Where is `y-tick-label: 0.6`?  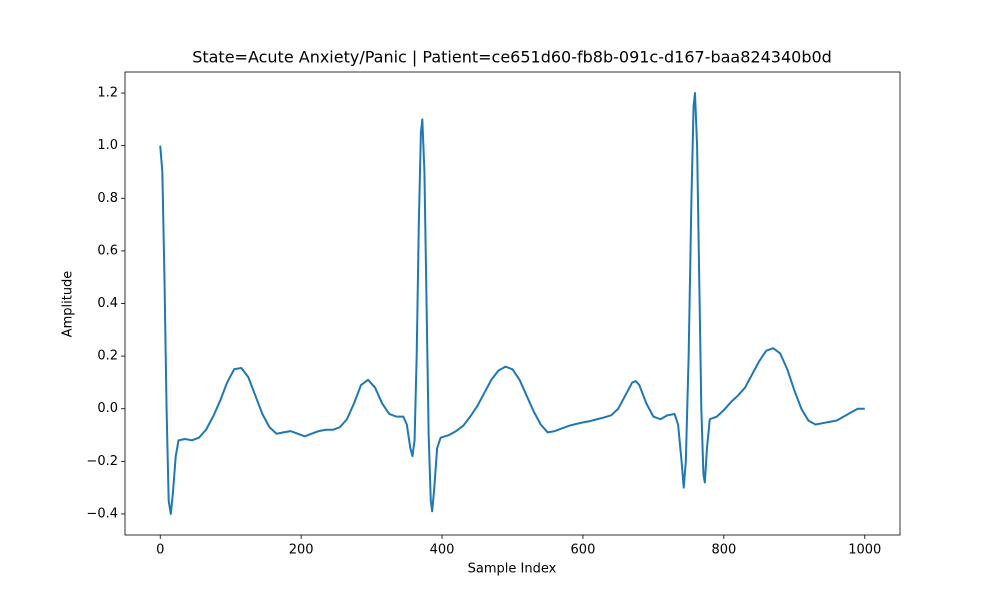 y-tick-label: 0.6 is located at coordinates (107, 250).